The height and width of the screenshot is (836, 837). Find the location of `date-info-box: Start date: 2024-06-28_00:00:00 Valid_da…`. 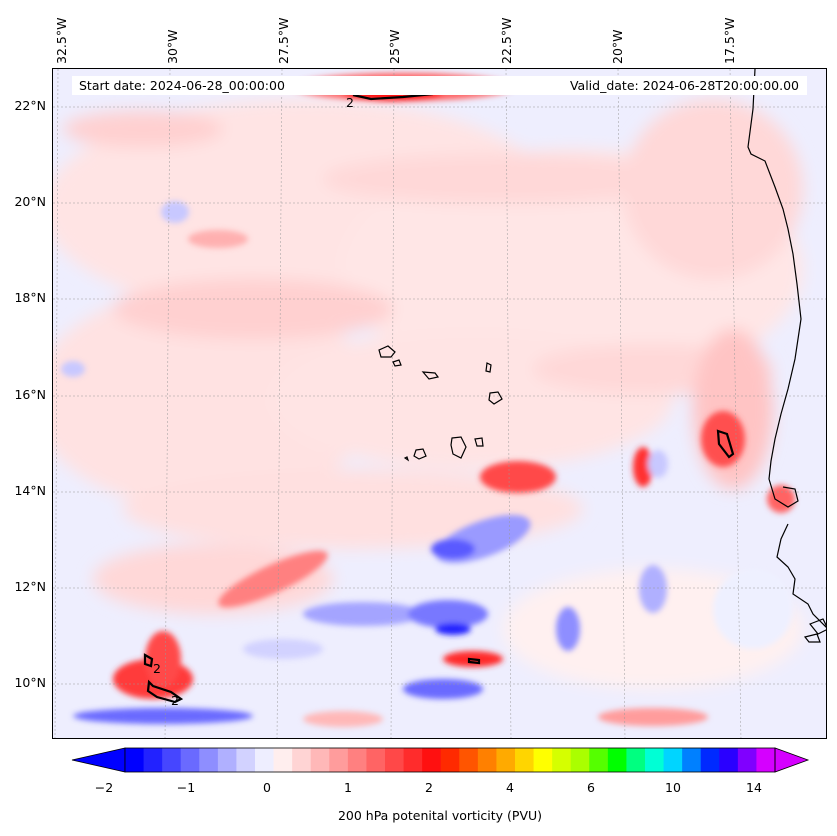

date-info-box: Start date: 2024-06-28_00:00:00 Valid_da… is located at coordinates (439, 85).